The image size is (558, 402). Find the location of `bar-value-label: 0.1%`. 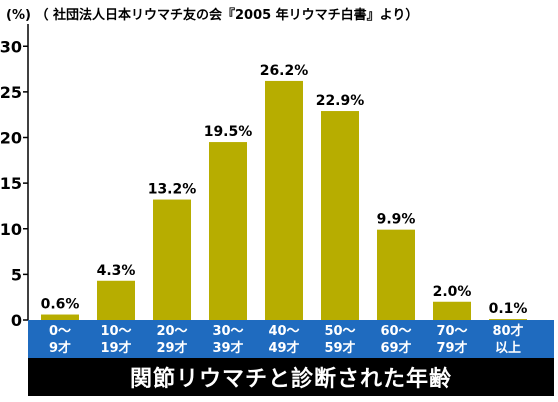

bar-value-label: 0.1% is located at coordinates (508, 309).